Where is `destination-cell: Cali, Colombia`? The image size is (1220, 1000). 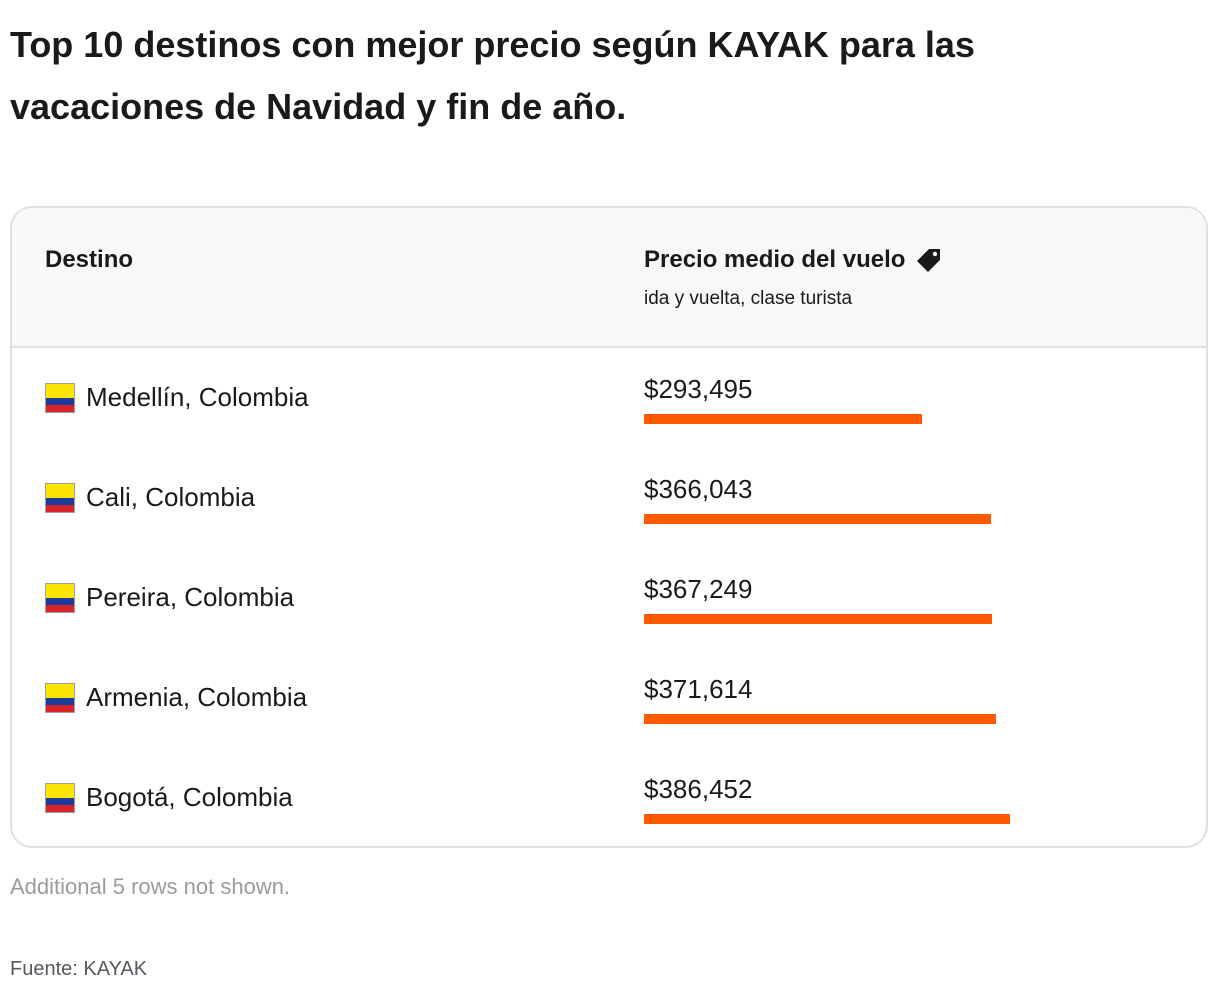 destination-cell: Cali, Colombia is located at coordinates (150, 497).